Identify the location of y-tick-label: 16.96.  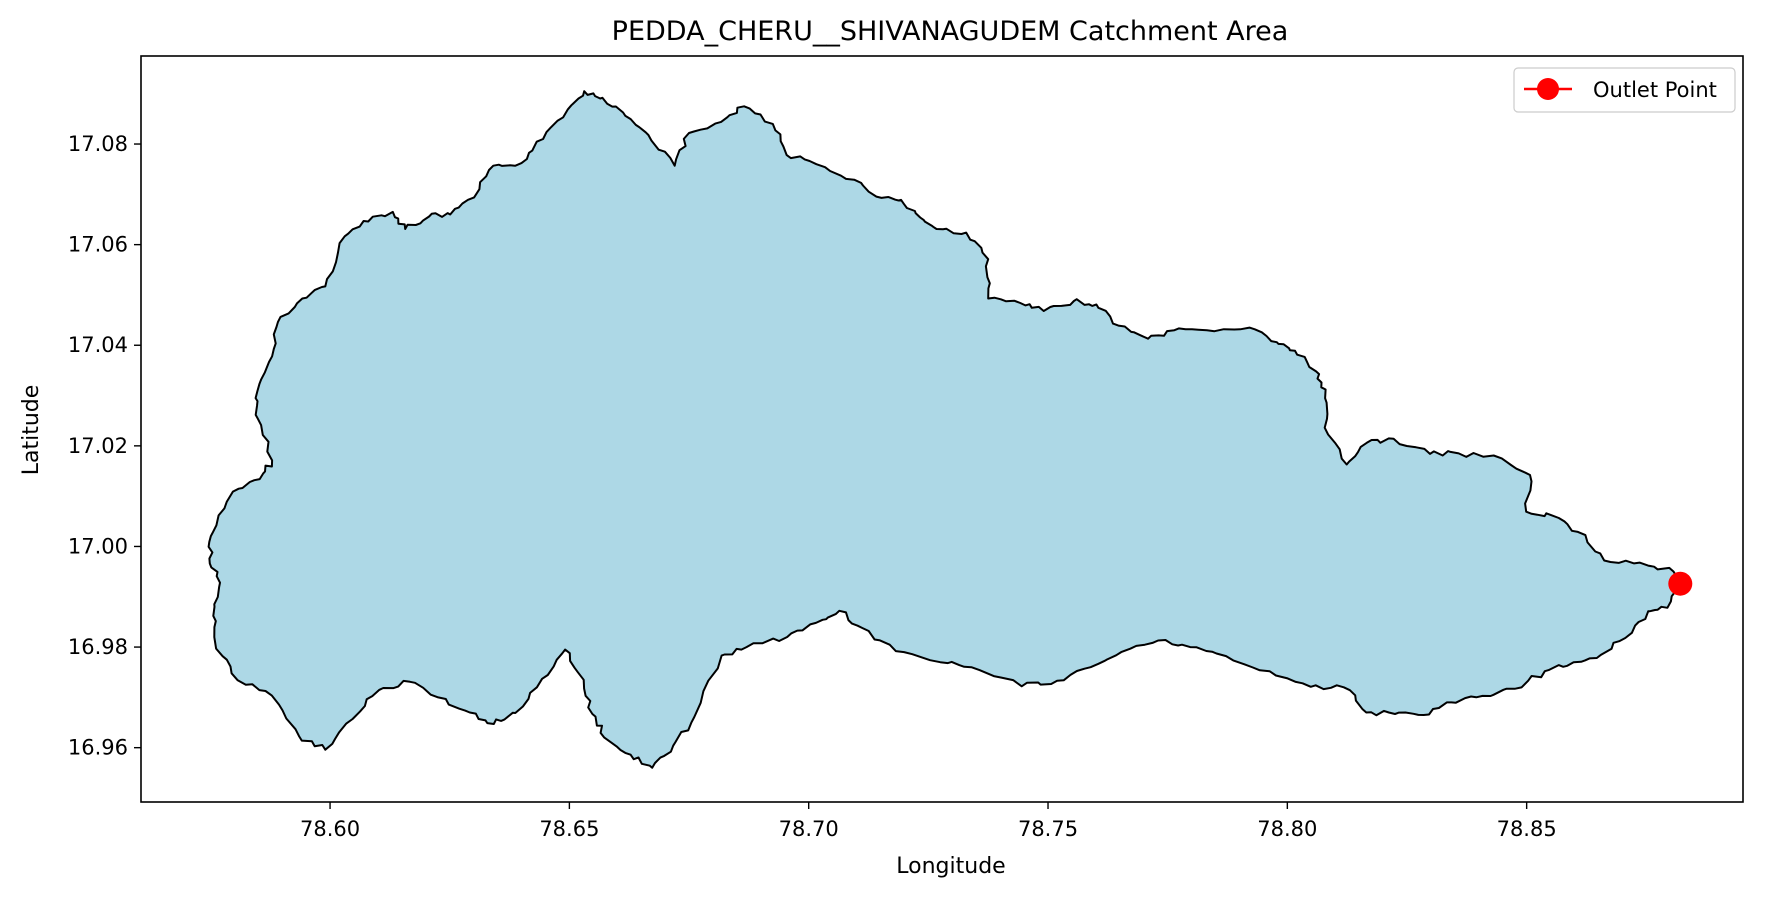
(98, 748).